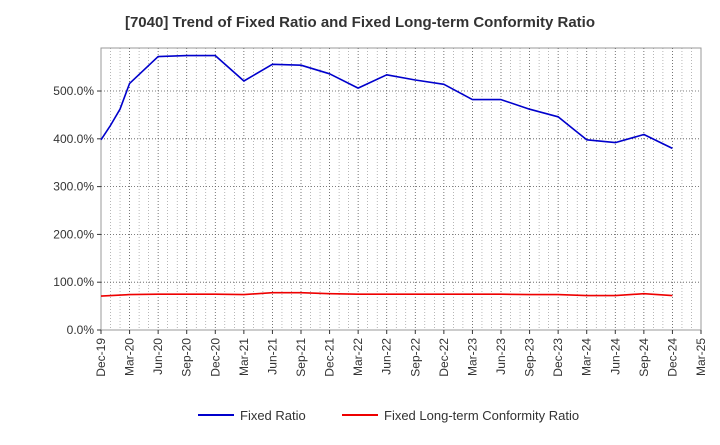 Image resolution: width=720 pixels, height=445 pixels. I want to click on x-tick-label: Sep-22, so click(415, 357).